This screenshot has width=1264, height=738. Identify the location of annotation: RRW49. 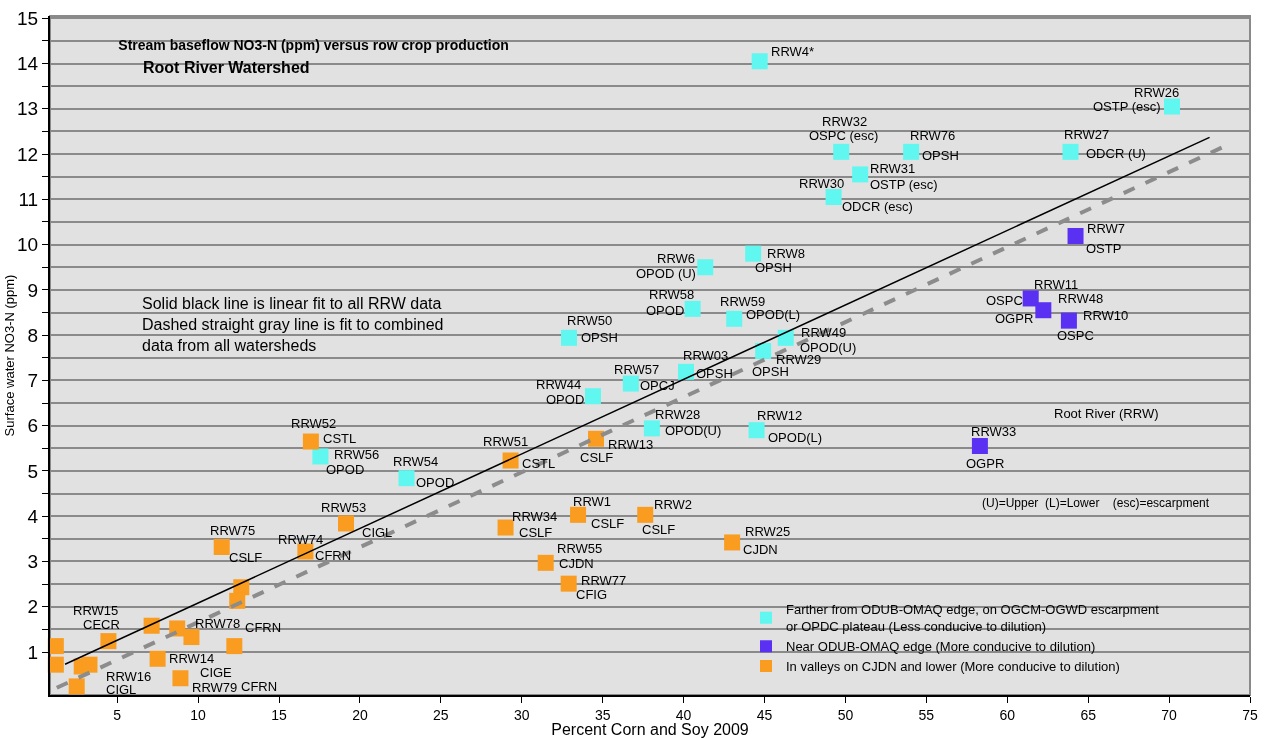
(824, 332).